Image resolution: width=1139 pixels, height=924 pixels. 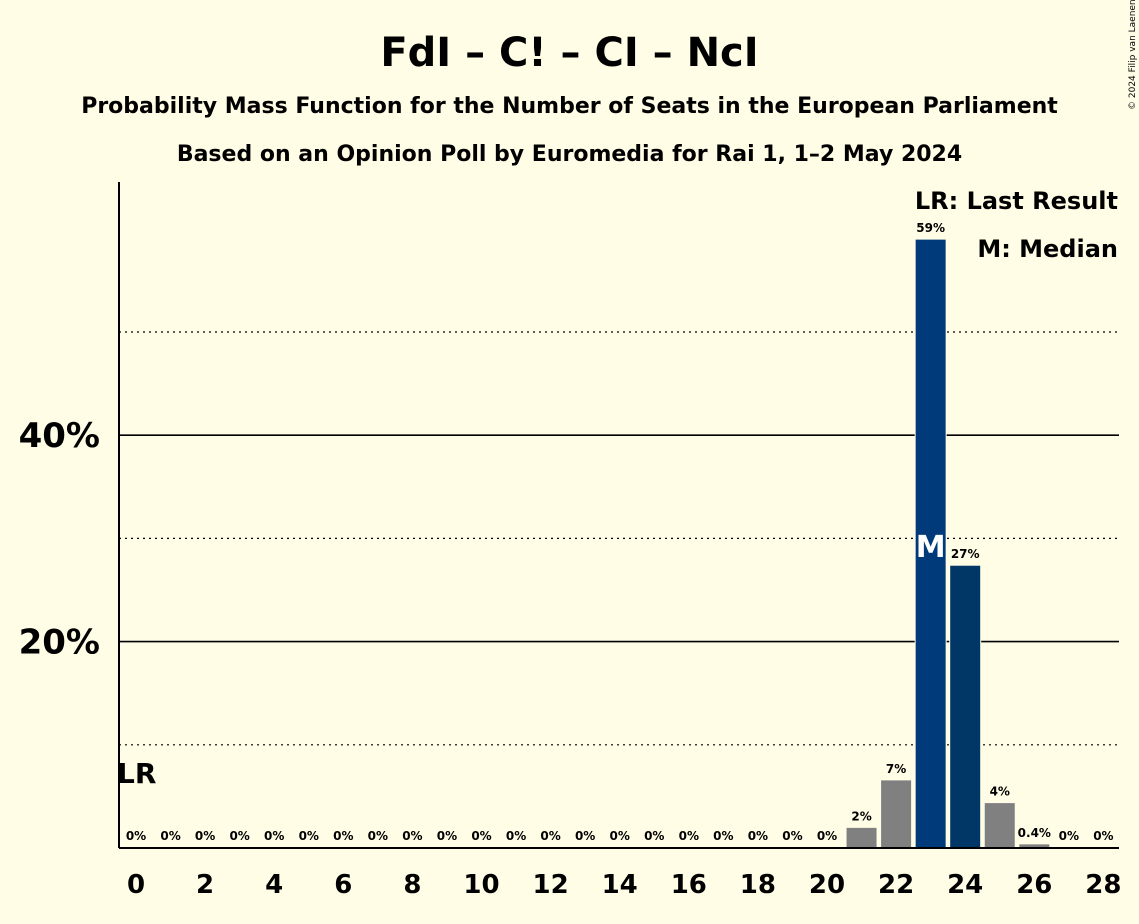 What do you see at coordinates (59, 436) in the screenshot?
I see `y-tick-label: 40%` at bounding box center [59, 436].